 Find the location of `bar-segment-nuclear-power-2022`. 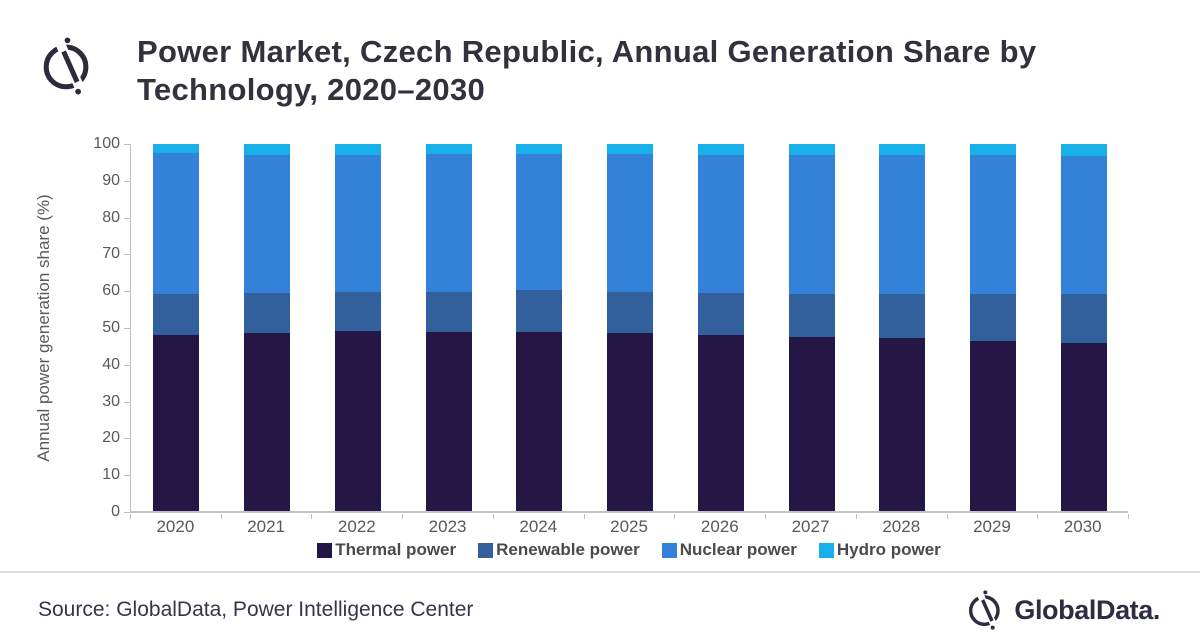

bar-segment-nuclear-power-2022 is located at coordinates (357, 223).